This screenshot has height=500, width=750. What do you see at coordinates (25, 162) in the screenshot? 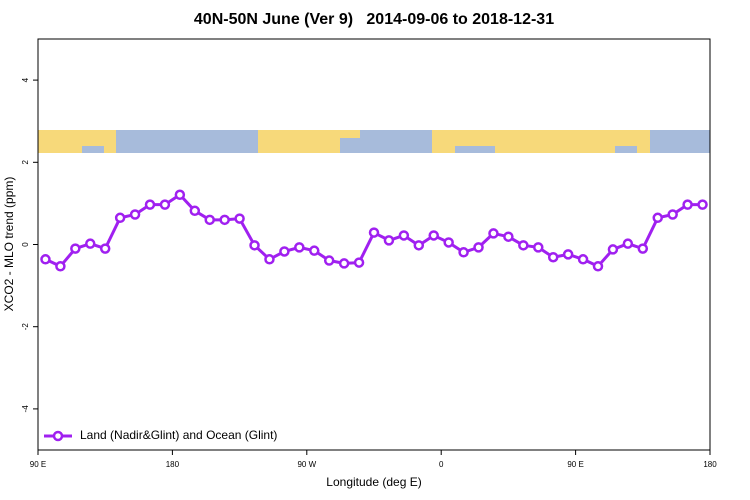
I see `y-tick-label: 2` at bounding box center [25, 162].